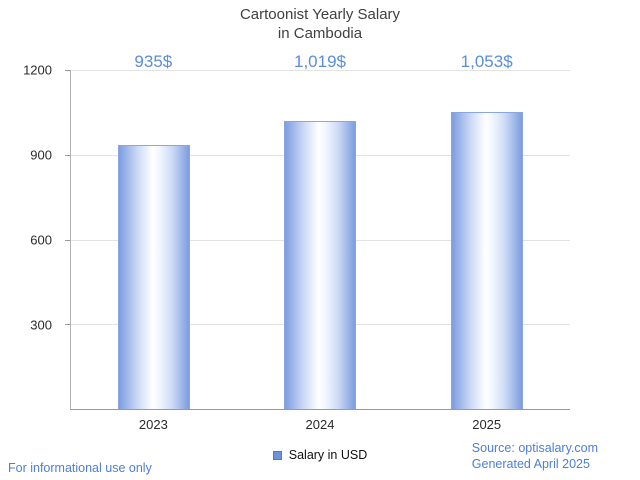 This screenshot has height=480, width=640. I want to click on bar-2023, so click(154, 276).